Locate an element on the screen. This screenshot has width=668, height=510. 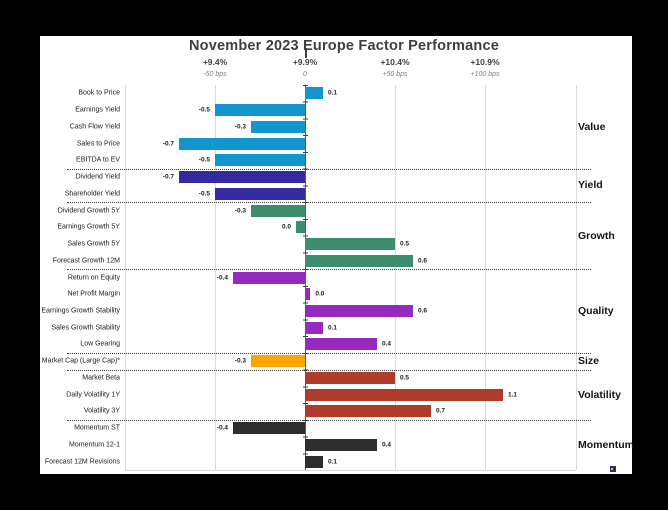
value-label-ebitda-to-ev: -0.5 is located at coordinates (204, 160).